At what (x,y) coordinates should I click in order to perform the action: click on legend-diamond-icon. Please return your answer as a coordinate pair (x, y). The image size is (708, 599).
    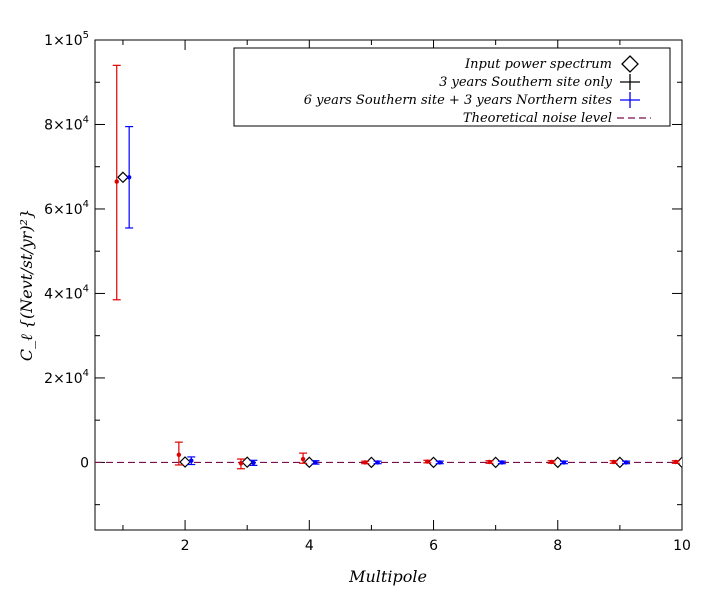
    Looking at the image, I should click on (630, 64).